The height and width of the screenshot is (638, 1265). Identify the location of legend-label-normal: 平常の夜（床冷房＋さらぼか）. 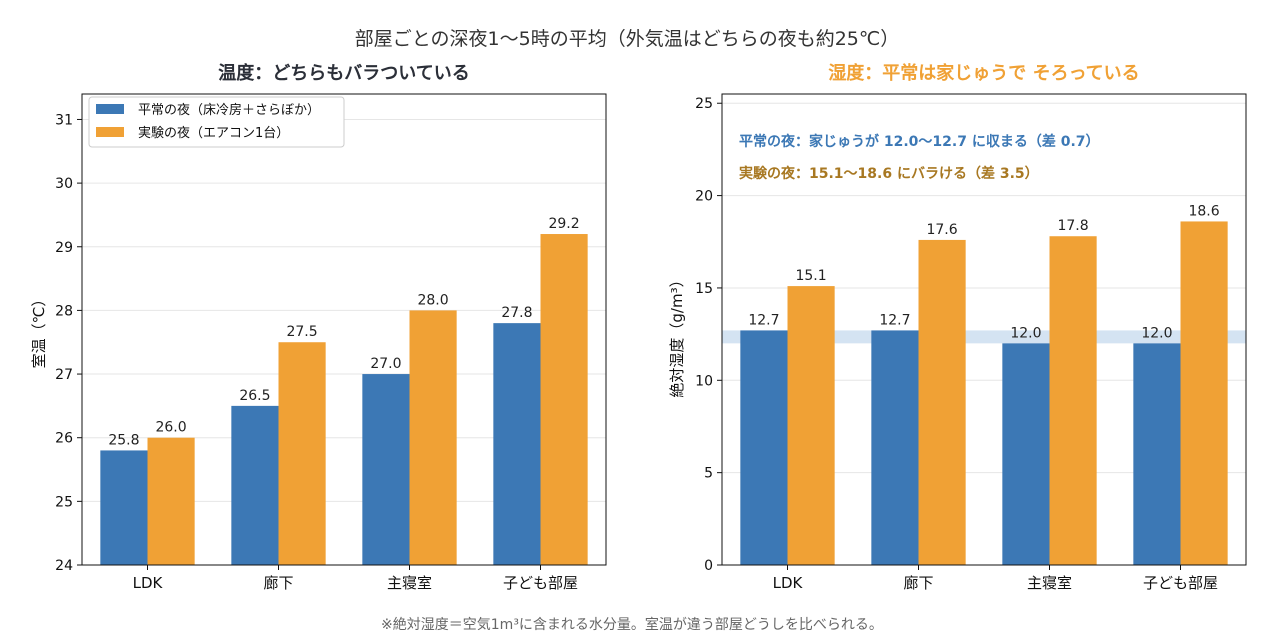
(229, 110).